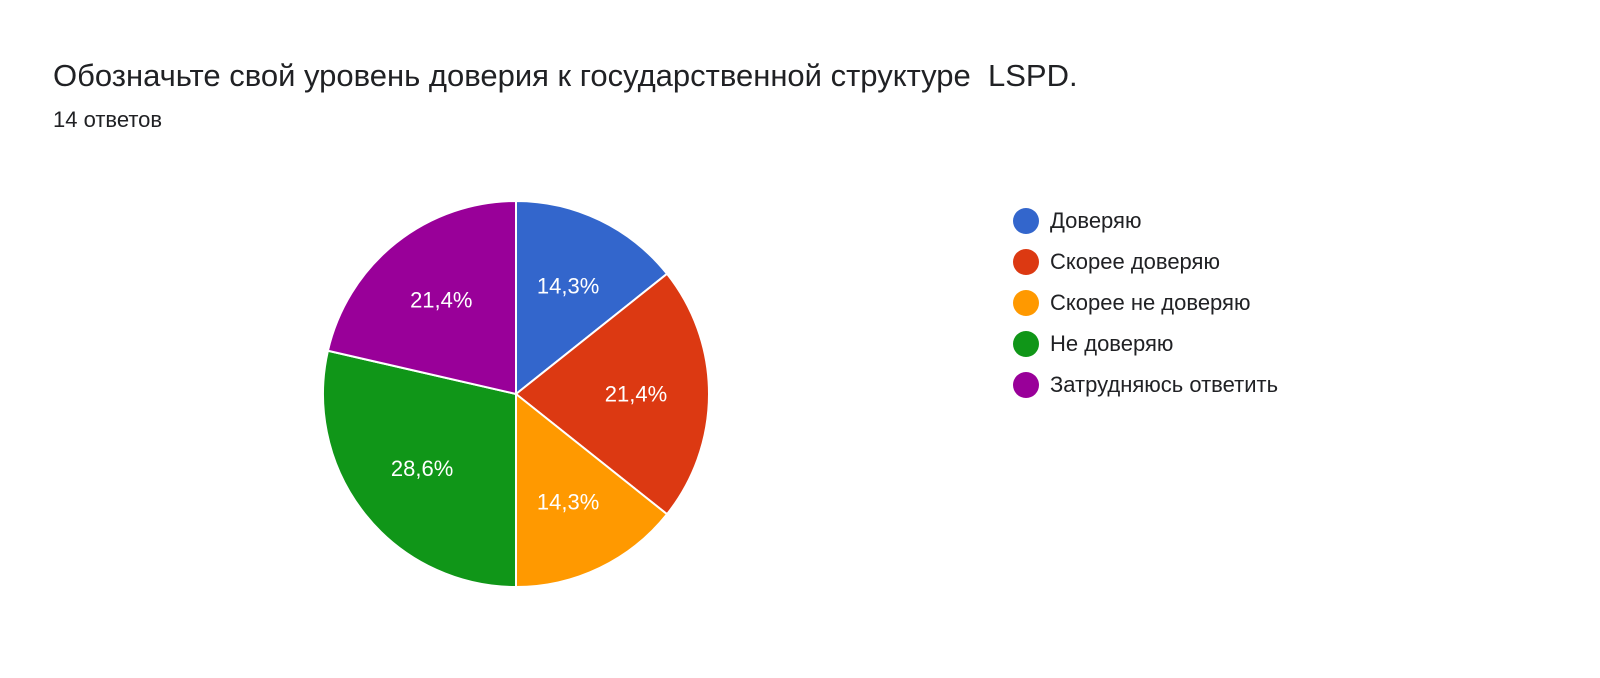 The width and height of the screenshot is (1600, 678). Describe the element at coordinates (568, 285) in the screenshot. I see `slice-label-1: 14,3%` at that location.